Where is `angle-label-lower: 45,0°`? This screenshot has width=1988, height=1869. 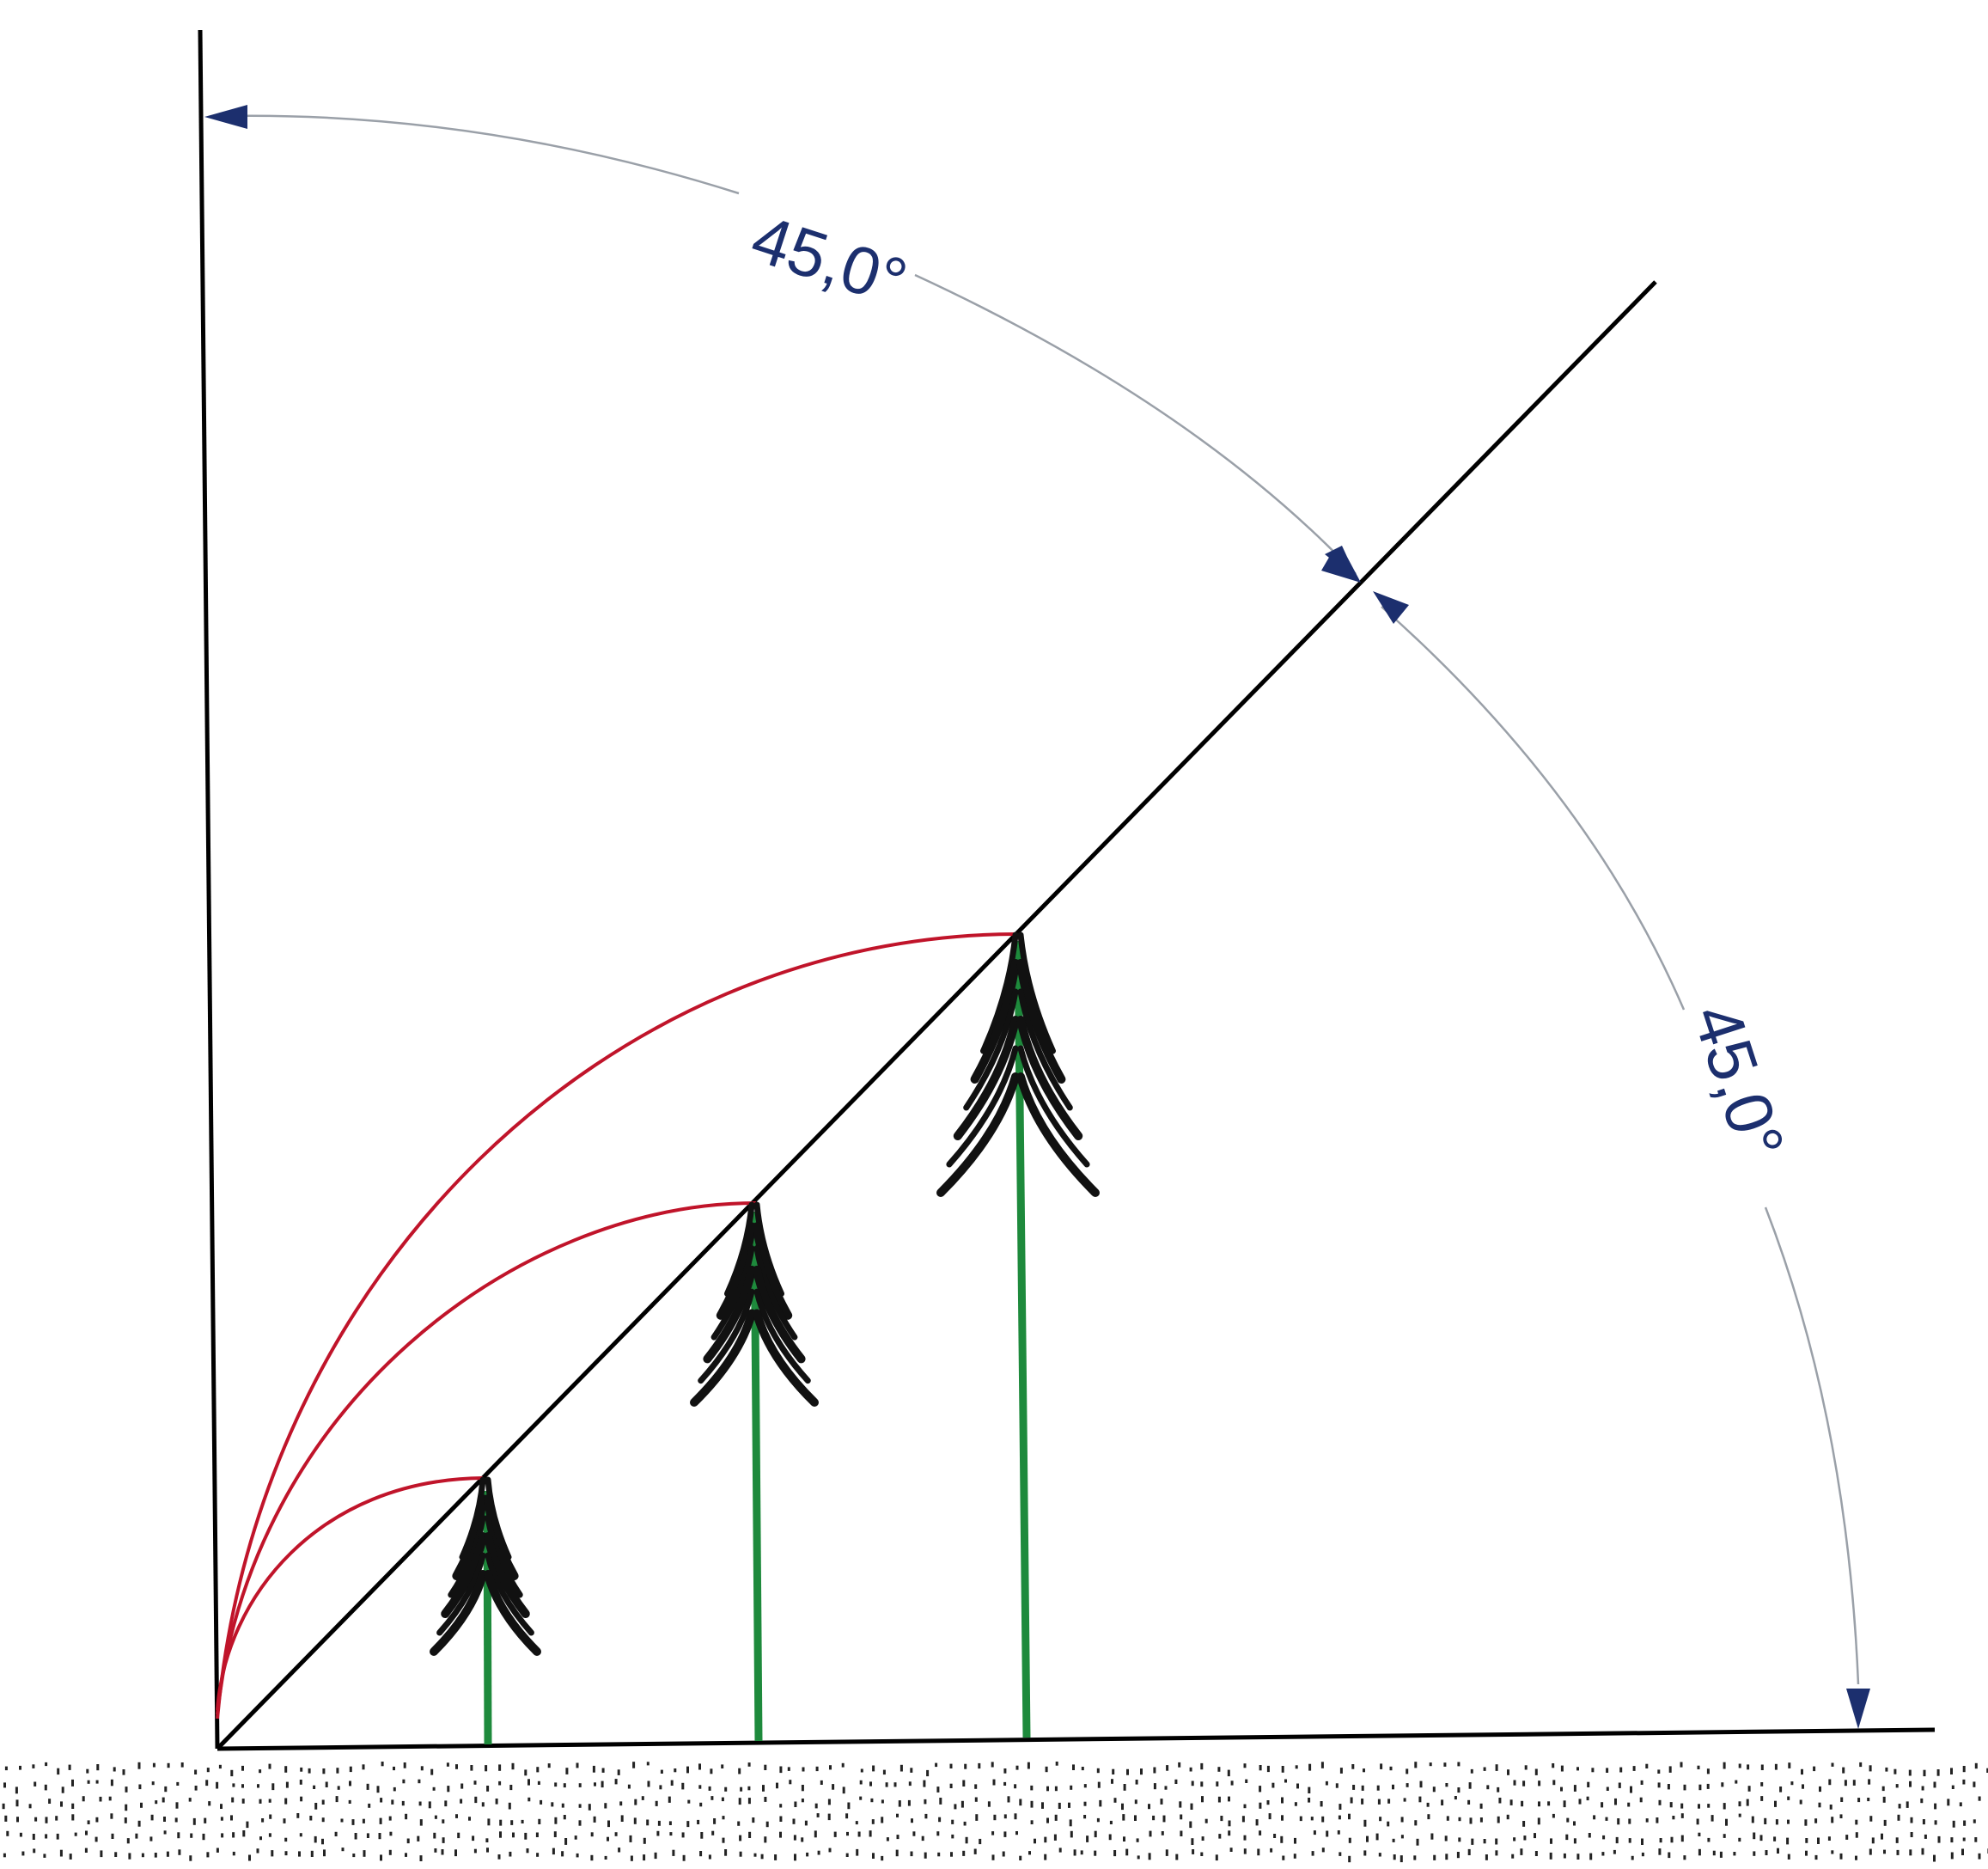 angle-label-lower: 45,0° is located at coordinates (1739, 1081).